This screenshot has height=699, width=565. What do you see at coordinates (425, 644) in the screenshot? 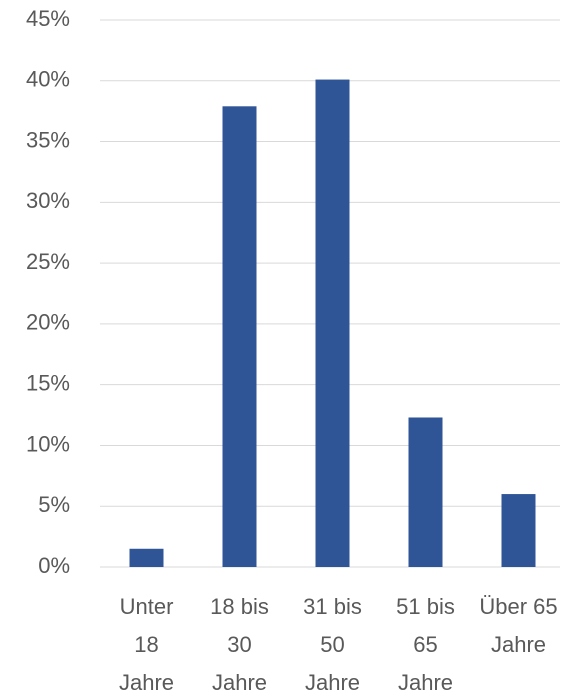
I see `x-tick-label: 51 bis 65 Jahre` at bounding box center [425, 644].